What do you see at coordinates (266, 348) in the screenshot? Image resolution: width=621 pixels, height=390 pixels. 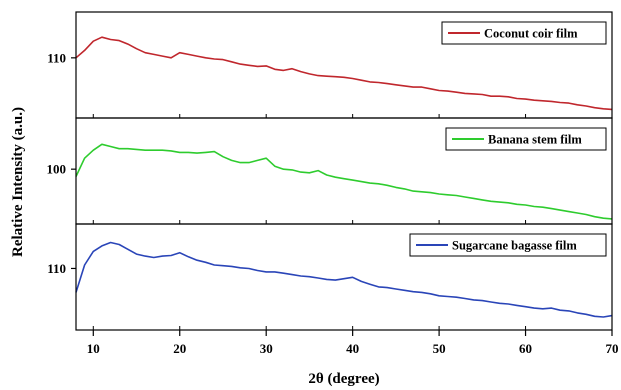 I see `x-tick-label-2: 30` at bounding box center [266, 348].